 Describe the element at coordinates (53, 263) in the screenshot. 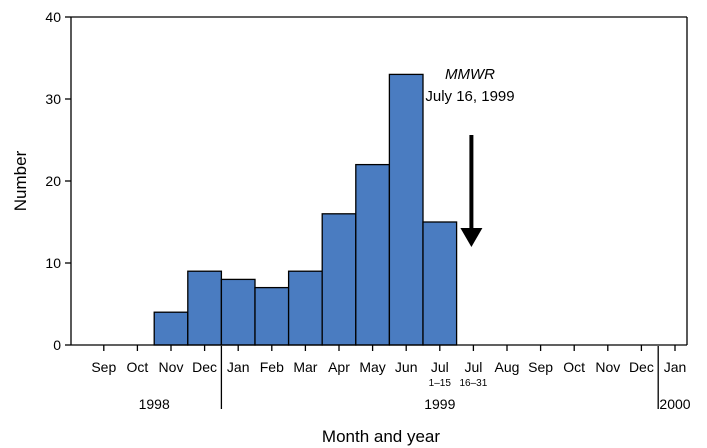

I see `y-tick-label: 10` at that location.